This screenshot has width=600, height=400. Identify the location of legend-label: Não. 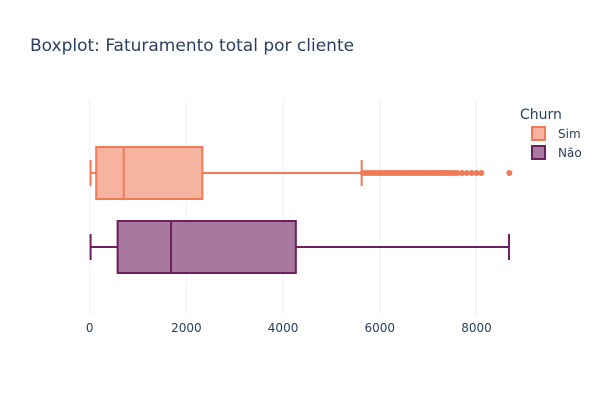
(570, 153).